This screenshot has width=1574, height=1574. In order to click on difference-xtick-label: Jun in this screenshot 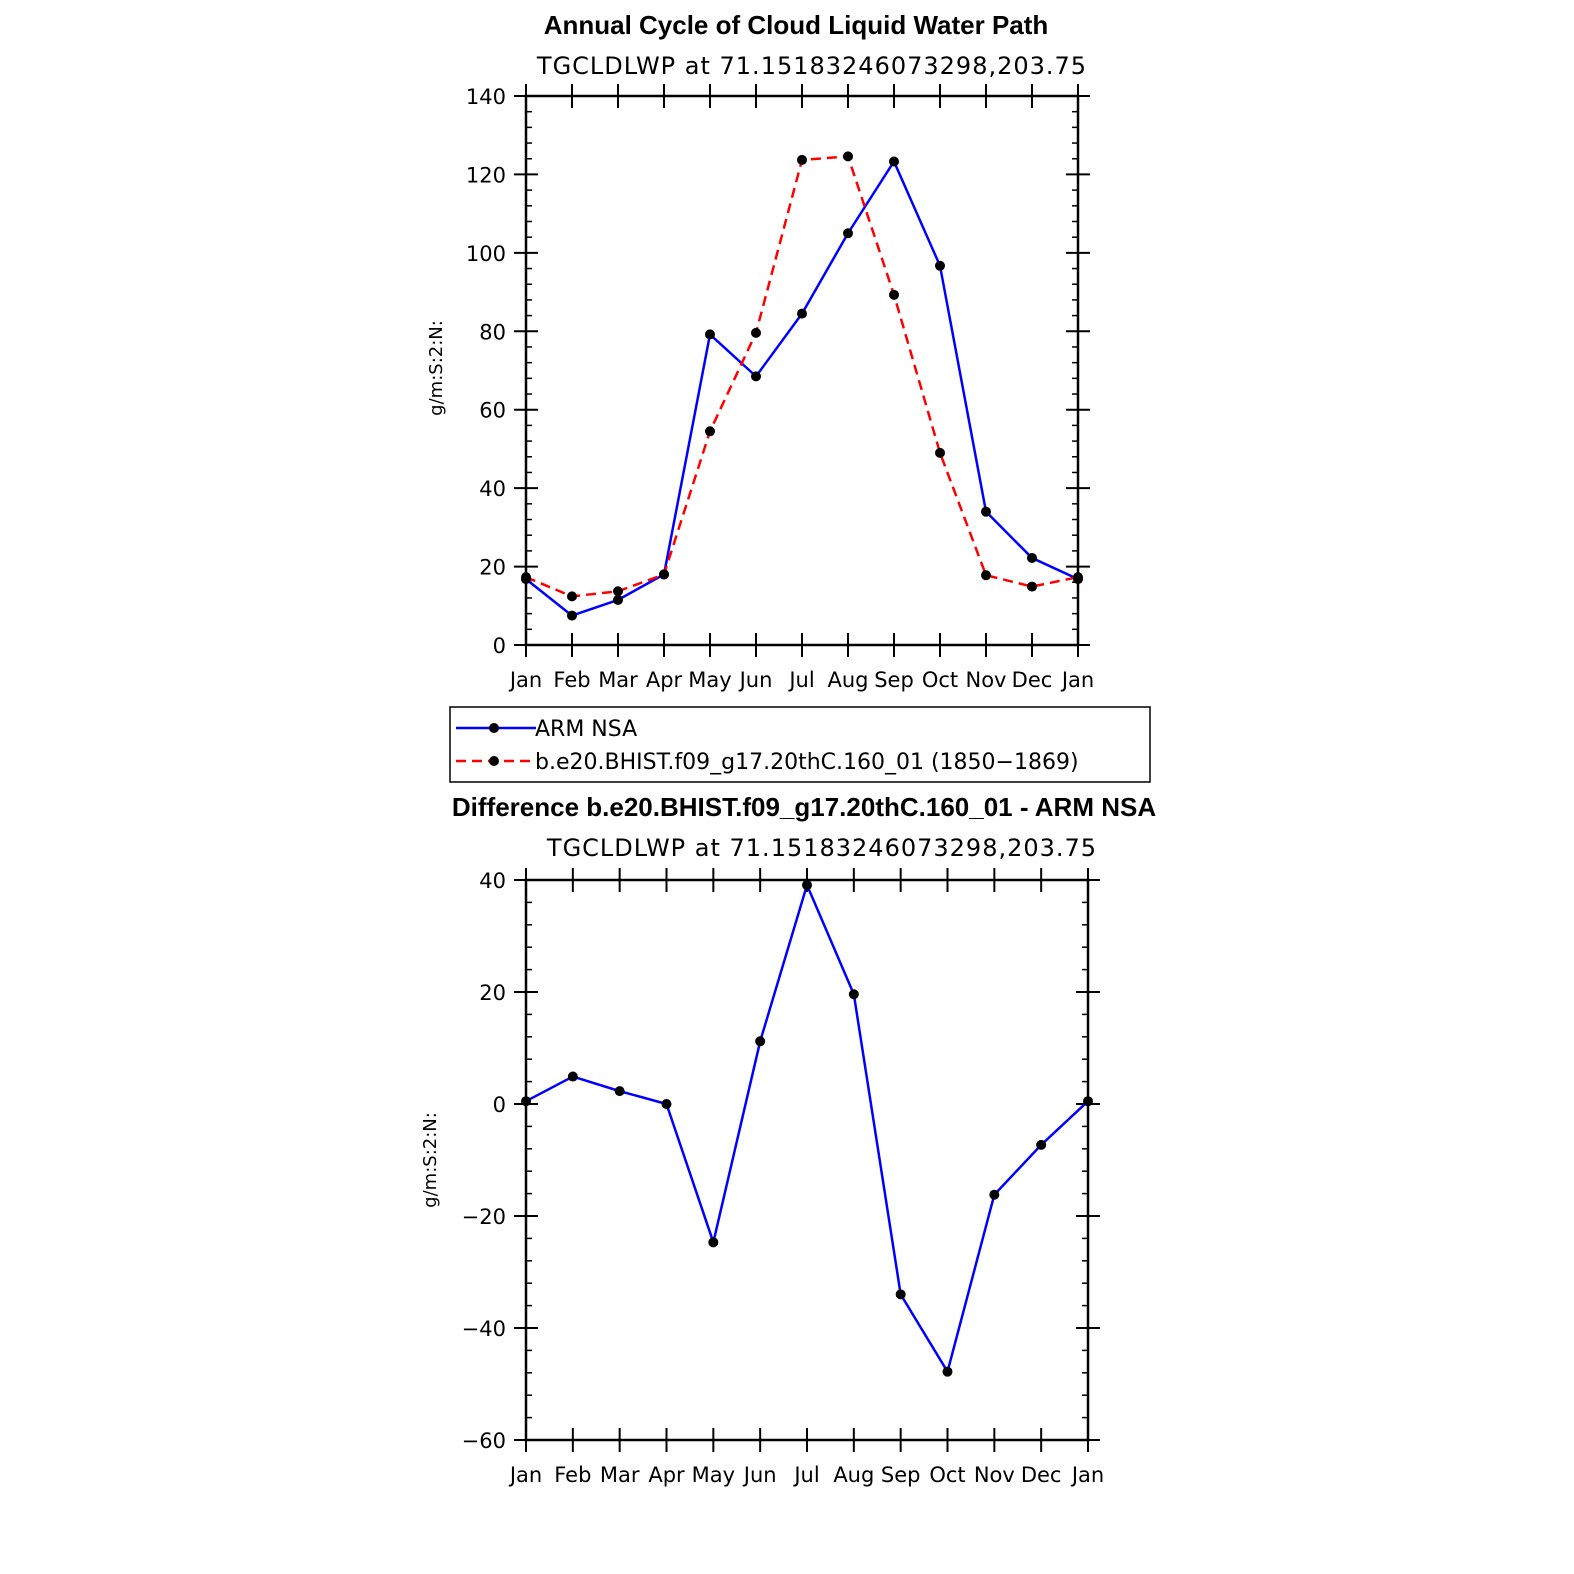, I will do `click(759, 1475)`.